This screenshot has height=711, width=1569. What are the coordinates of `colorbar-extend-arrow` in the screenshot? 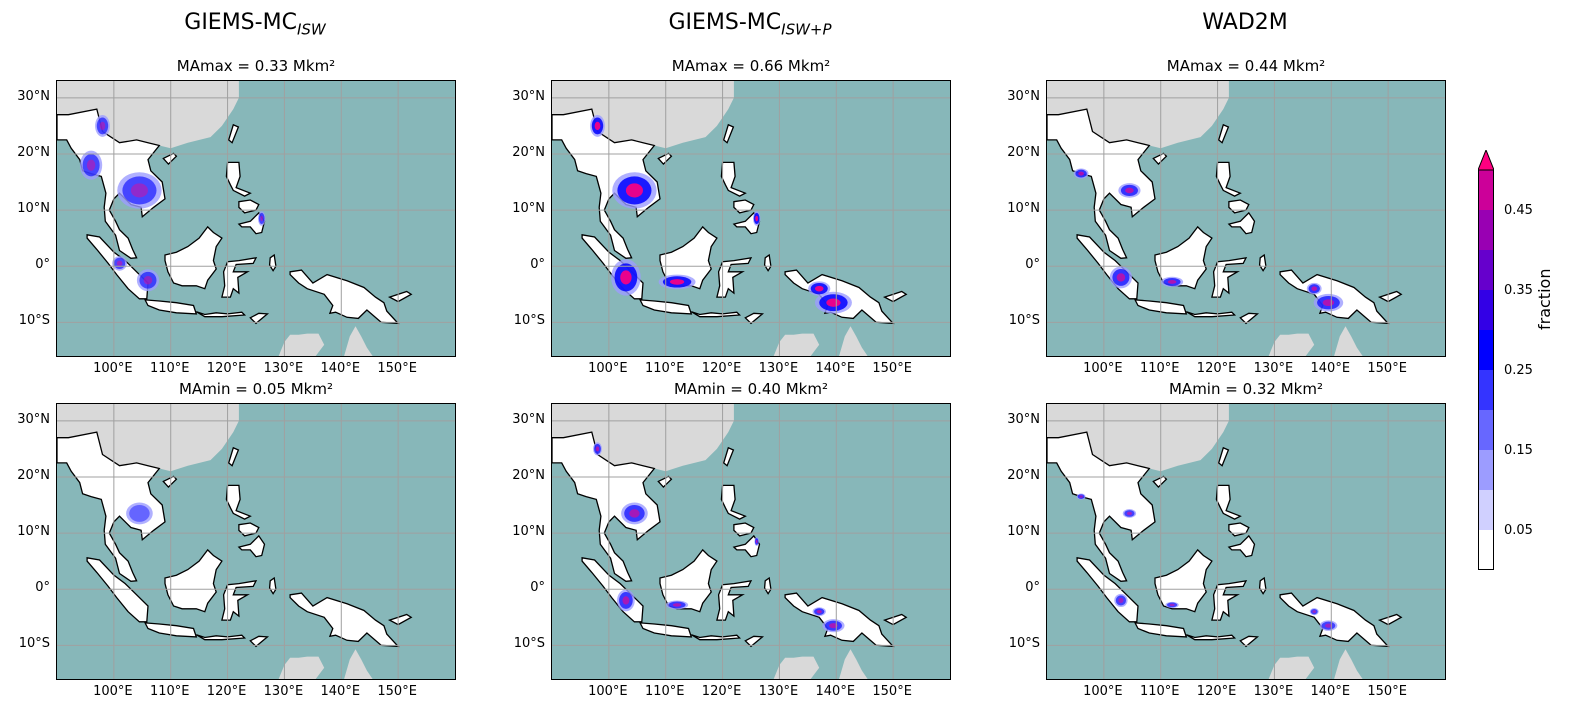 It's located at (1486, 160).